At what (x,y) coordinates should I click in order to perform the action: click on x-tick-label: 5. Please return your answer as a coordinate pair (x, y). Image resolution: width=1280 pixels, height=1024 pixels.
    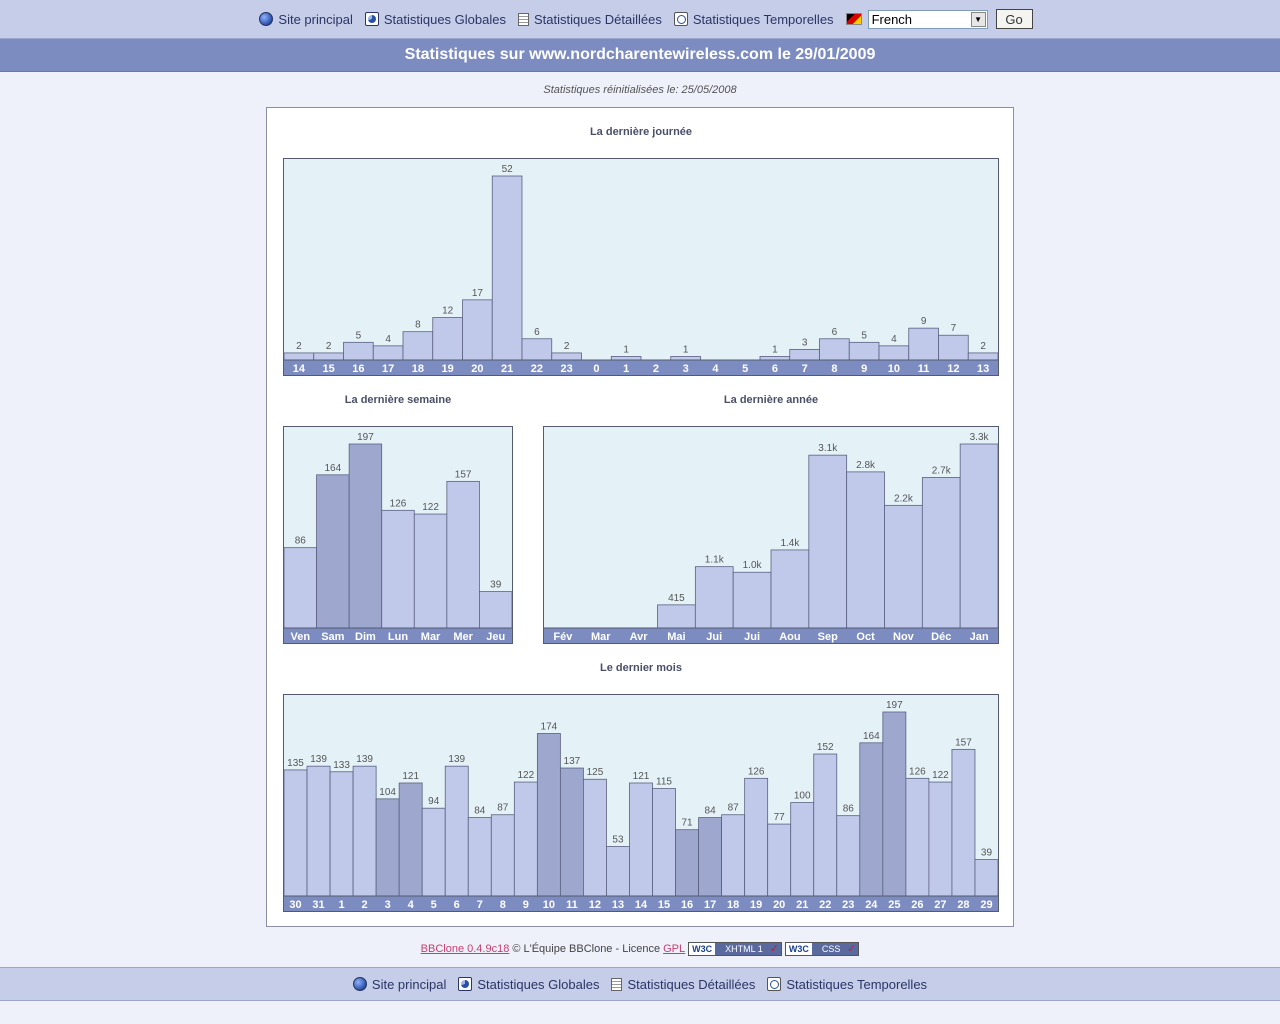
    Looking at the image, I should click on (434, 905).